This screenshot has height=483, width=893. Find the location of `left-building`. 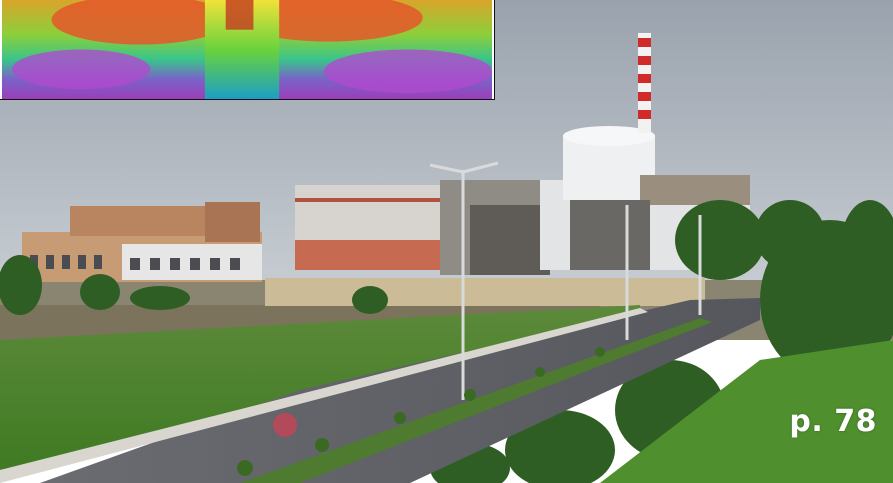

left-building is located at coordinates (142, 242).